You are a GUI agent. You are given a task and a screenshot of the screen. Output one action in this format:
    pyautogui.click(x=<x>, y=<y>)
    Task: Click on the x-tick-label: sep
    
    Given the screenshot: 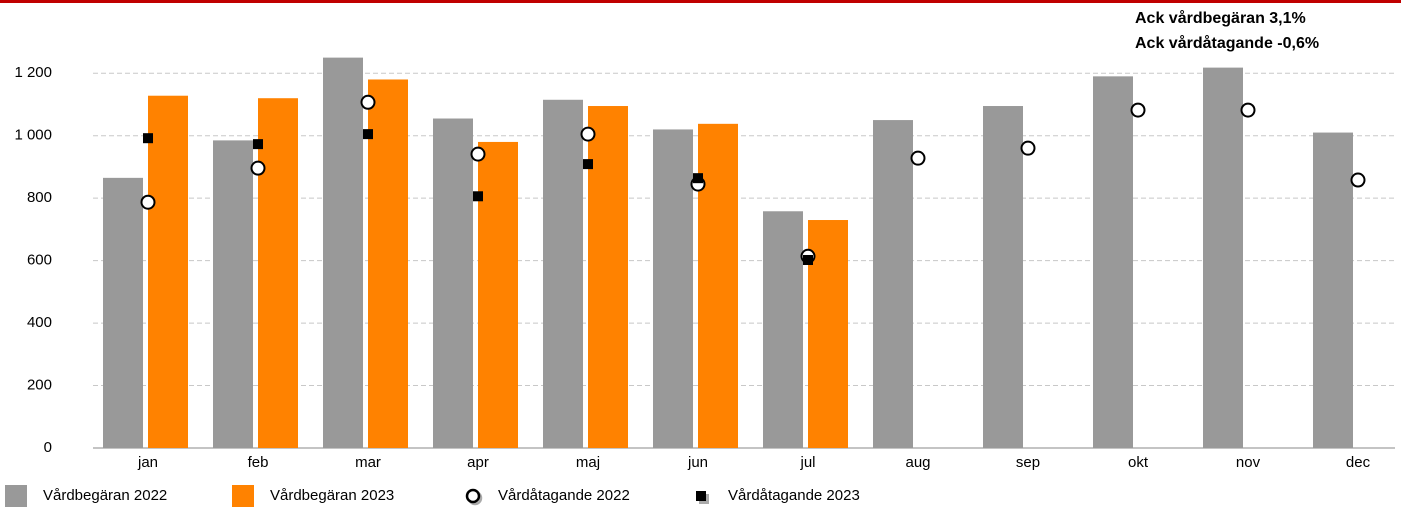 What is the action you would take?
    pyautogui.click(x=1028, y=462)
    